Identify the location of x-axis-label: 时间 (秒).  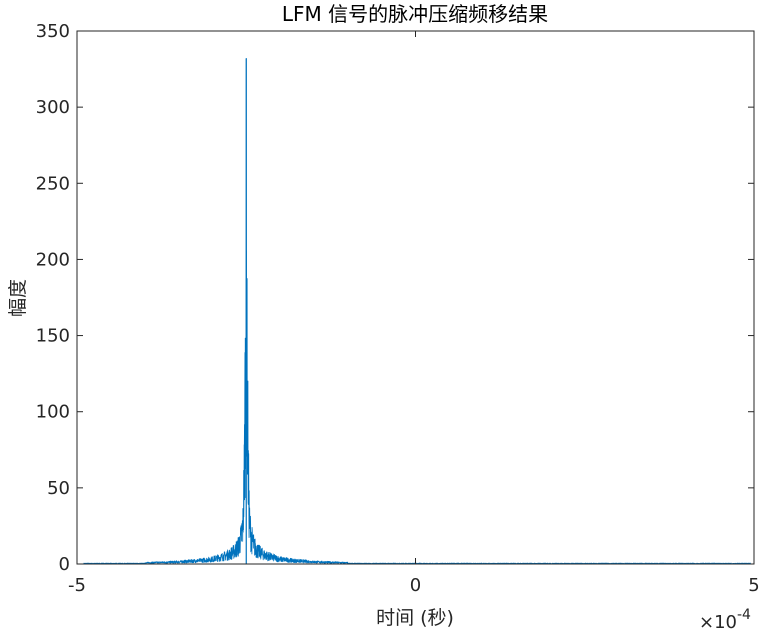
(415, 618).